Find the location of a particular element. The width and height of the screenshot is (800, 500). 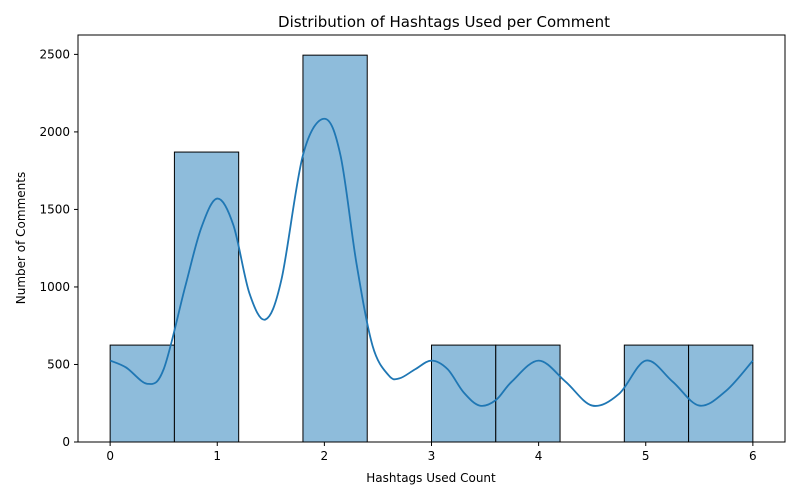

y-tick-label: 0 is located at coordinates (66, 442).